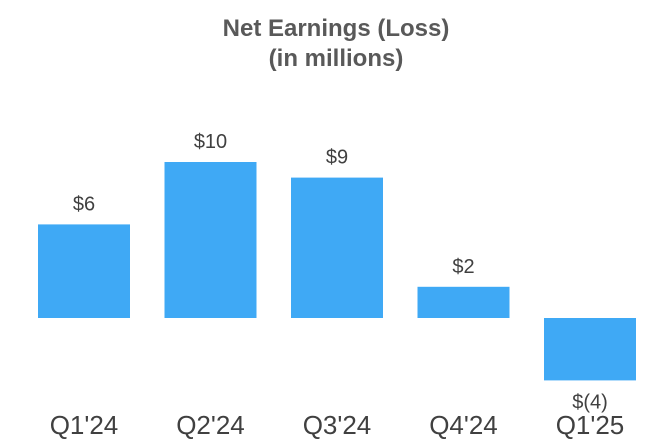 Image resolution: width=672 pixels, height=440 pixels. Describe the element at coordinates (336, 58) in the screenshot. I see `chart-subtitle: (in millions)` at that location.